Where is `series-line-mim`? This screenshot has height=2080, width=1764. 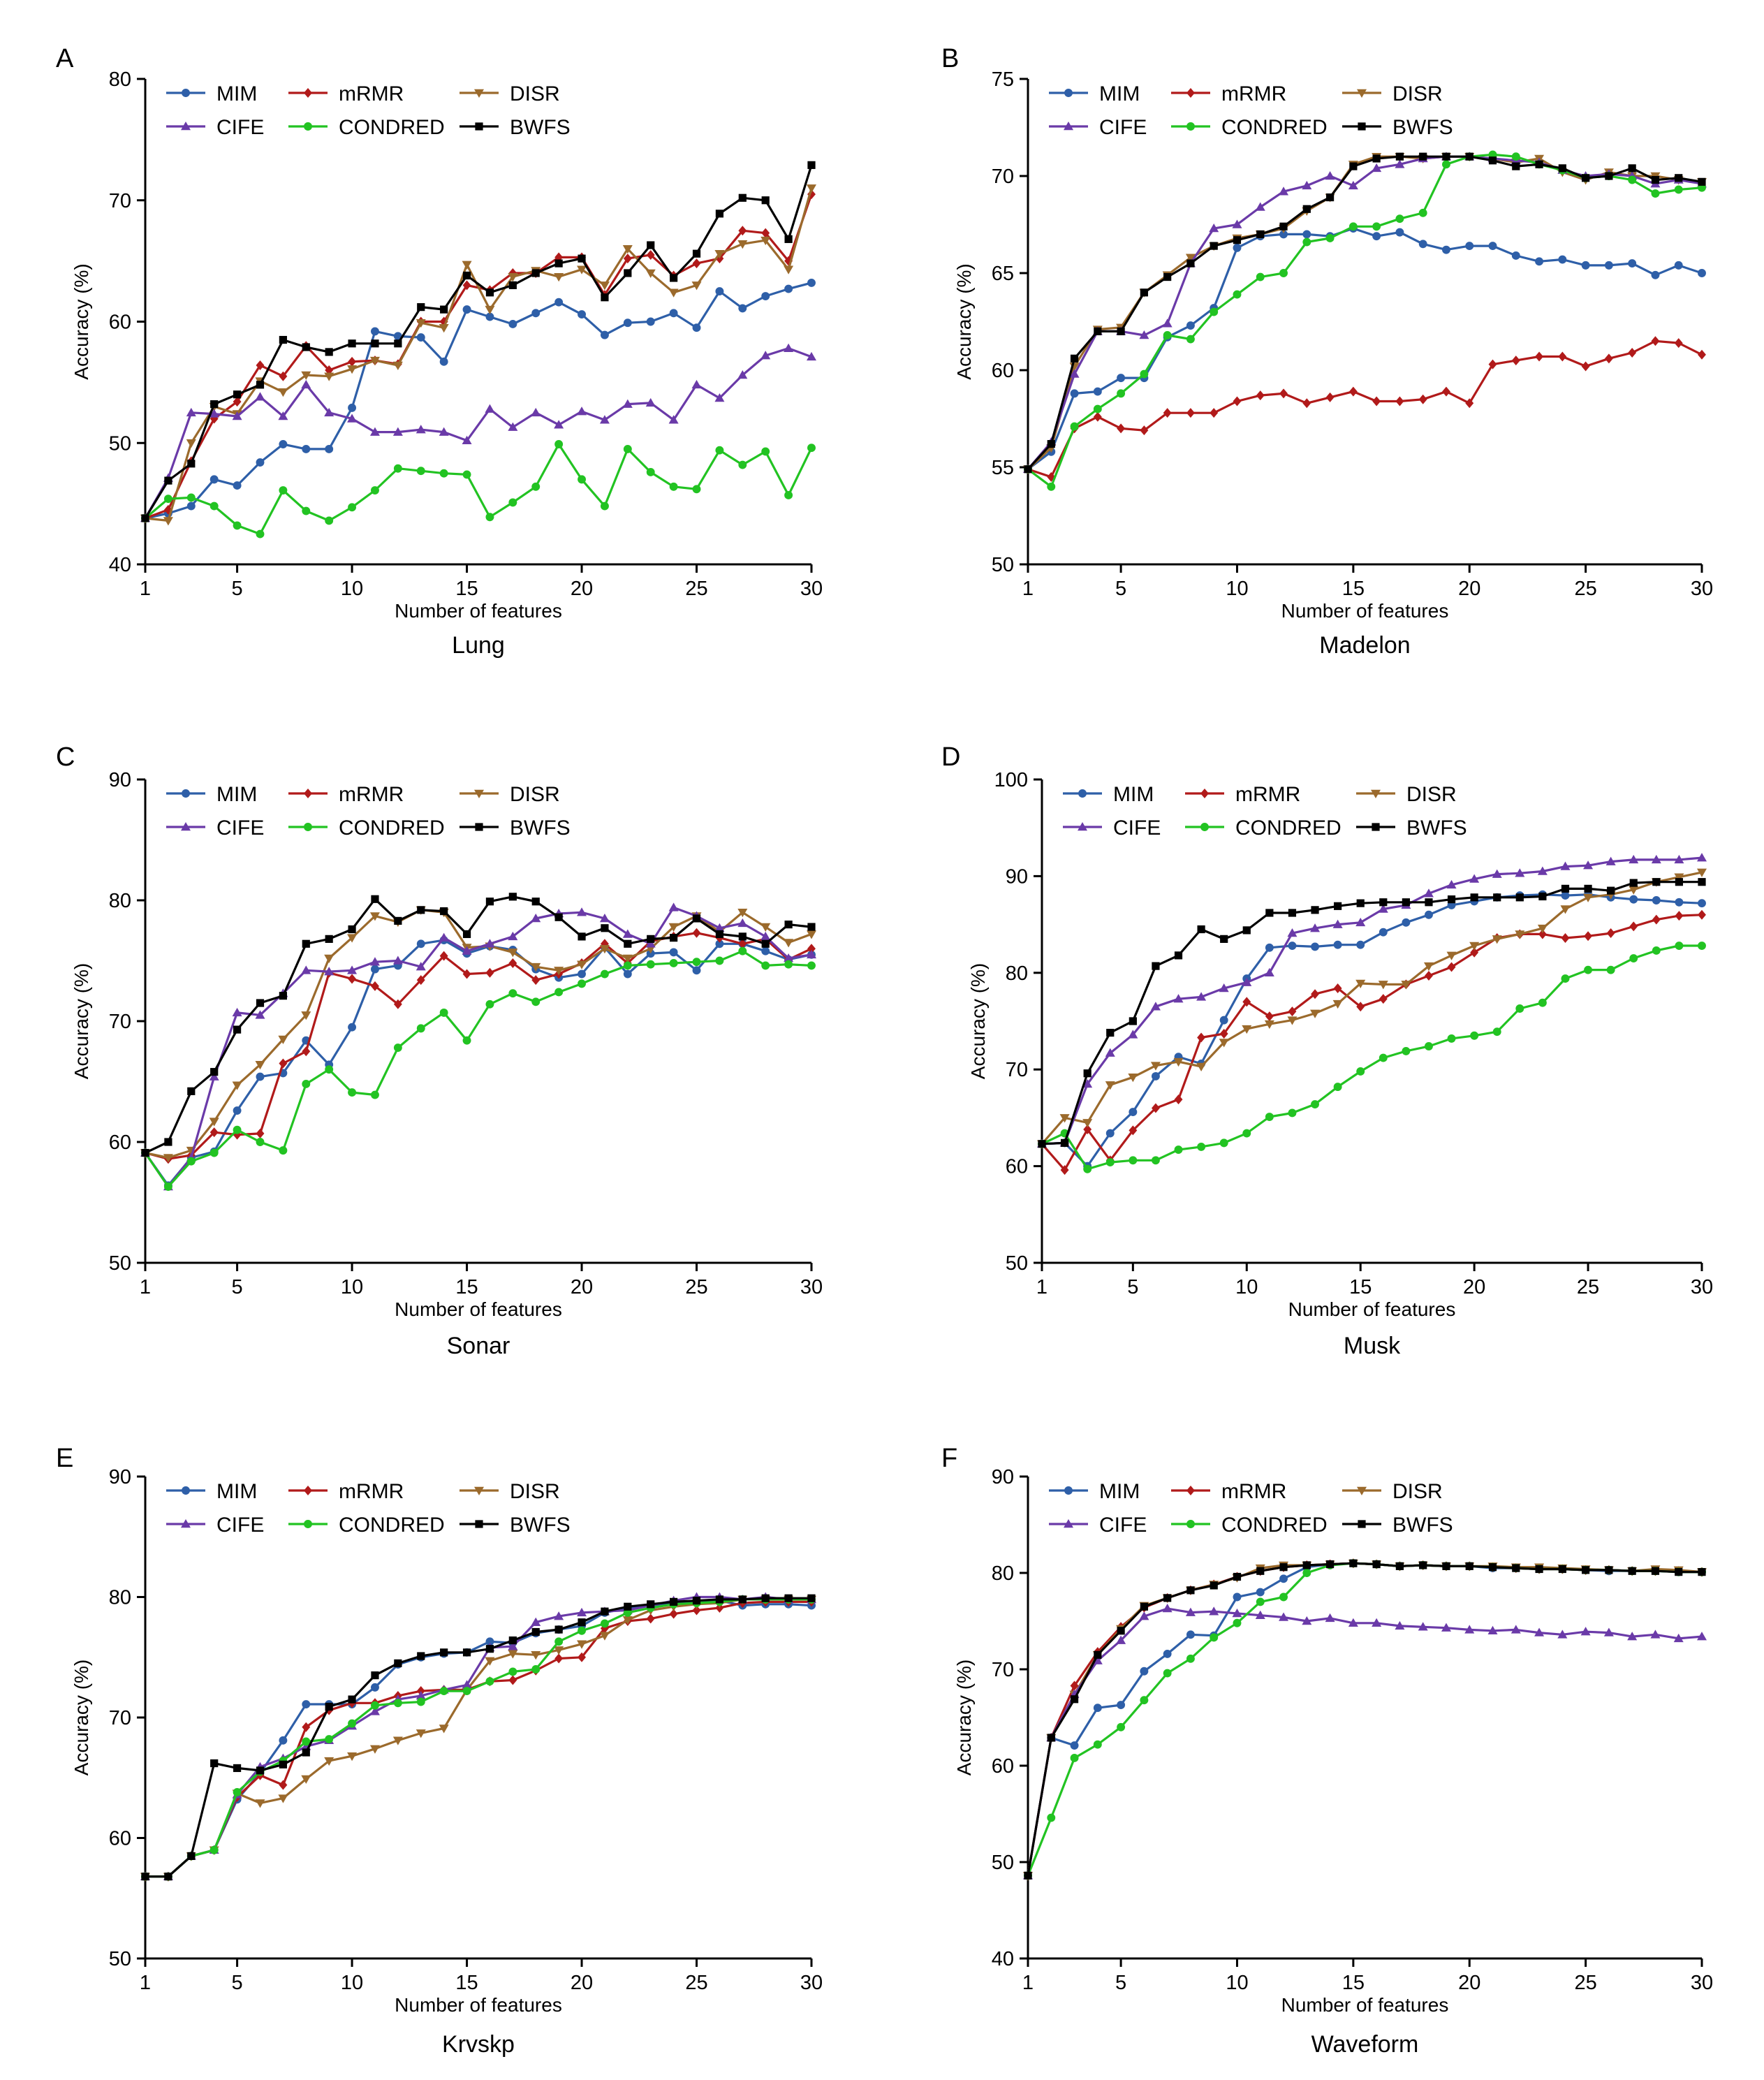
series-line-mim is located at coordinates (1364, 1719).